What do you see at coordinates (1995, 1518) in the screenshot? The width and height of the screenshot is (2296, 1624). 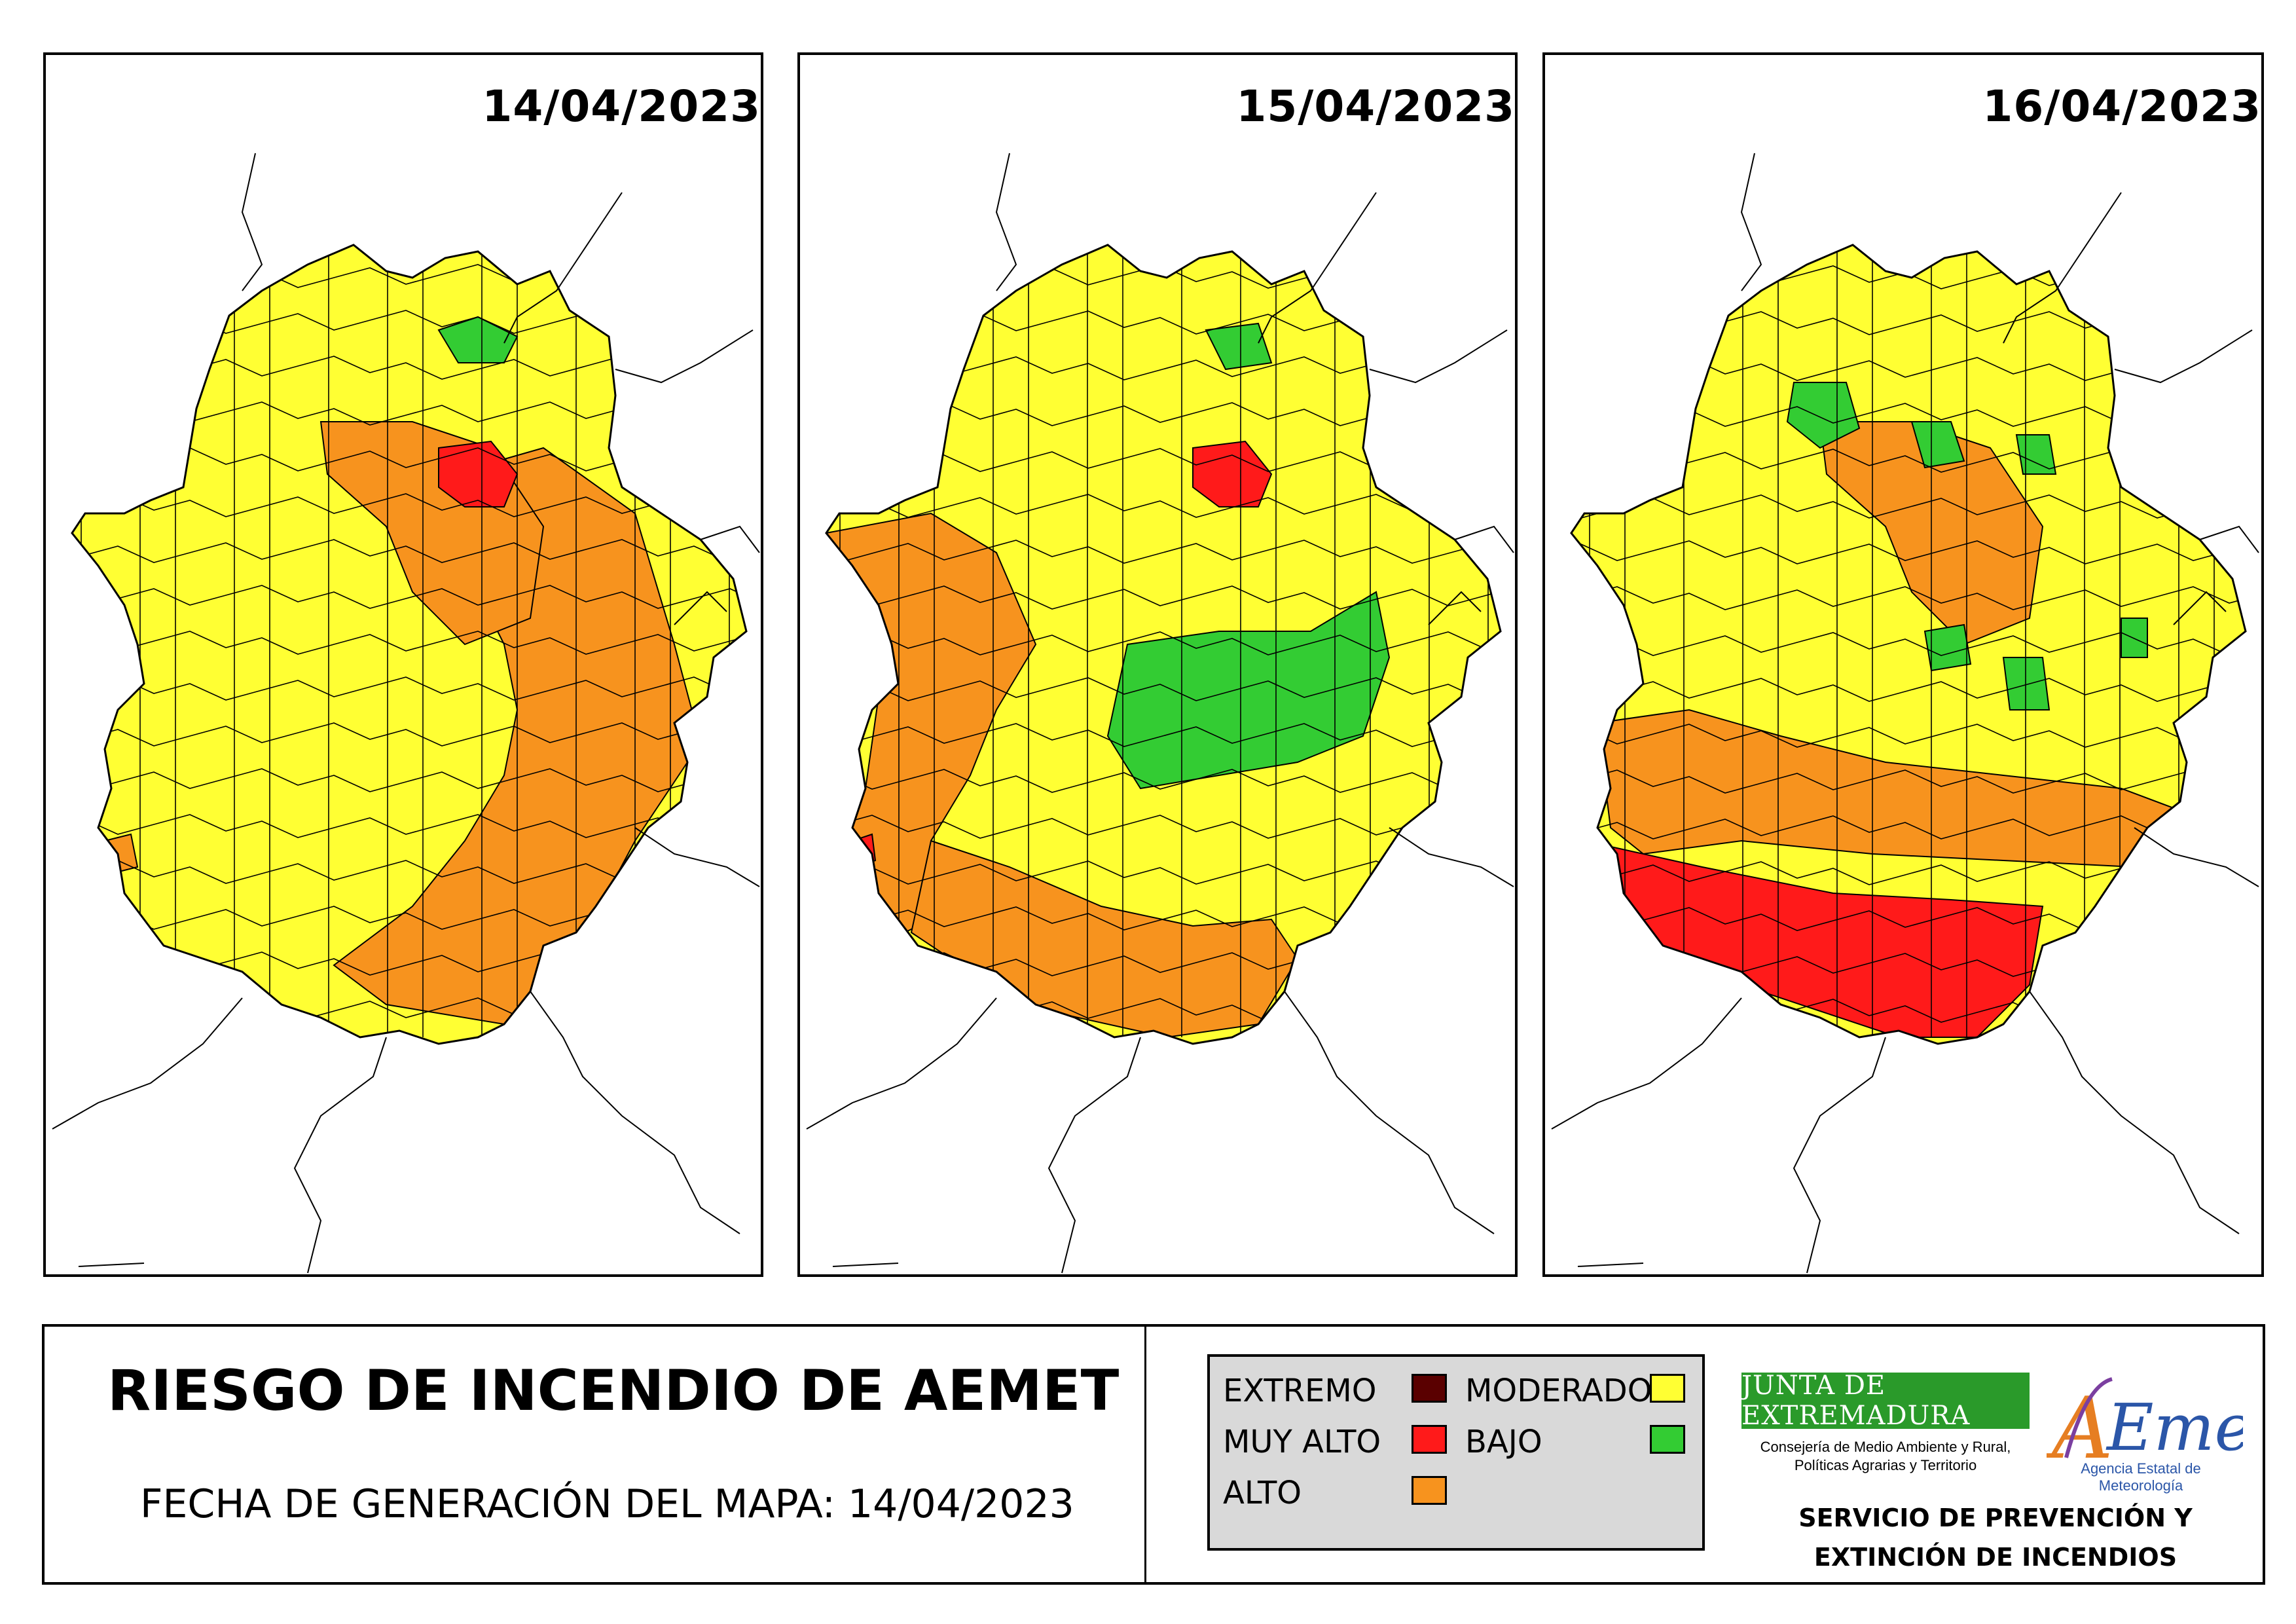 I see `service-line-1: SERVICIO DE PREVENCIÓN Y` at bounding box center [1995, 1518].